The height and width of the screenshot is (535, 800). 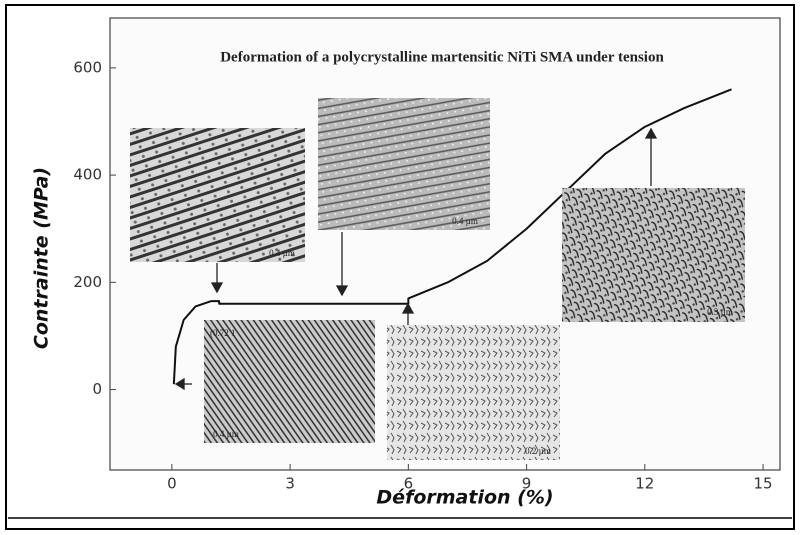 I want to click on scale-label: (0.72 1, so click(x=223, y=333).